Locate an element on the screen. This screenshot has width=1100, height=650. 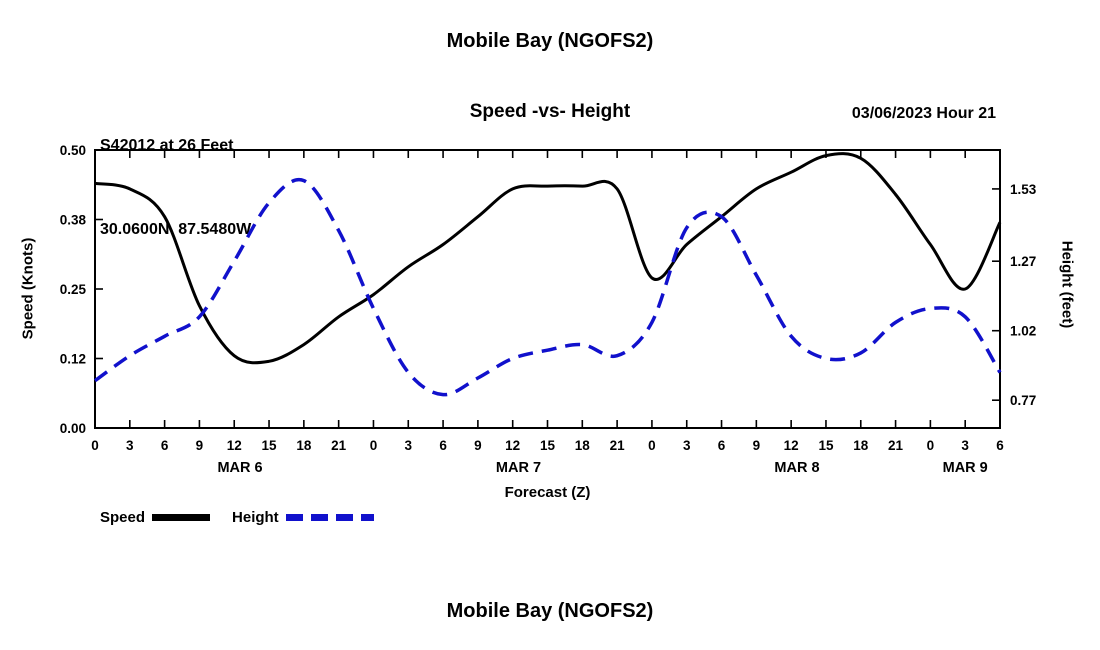
left-tick-label: 0.38 is located at coordinates (73, 220).